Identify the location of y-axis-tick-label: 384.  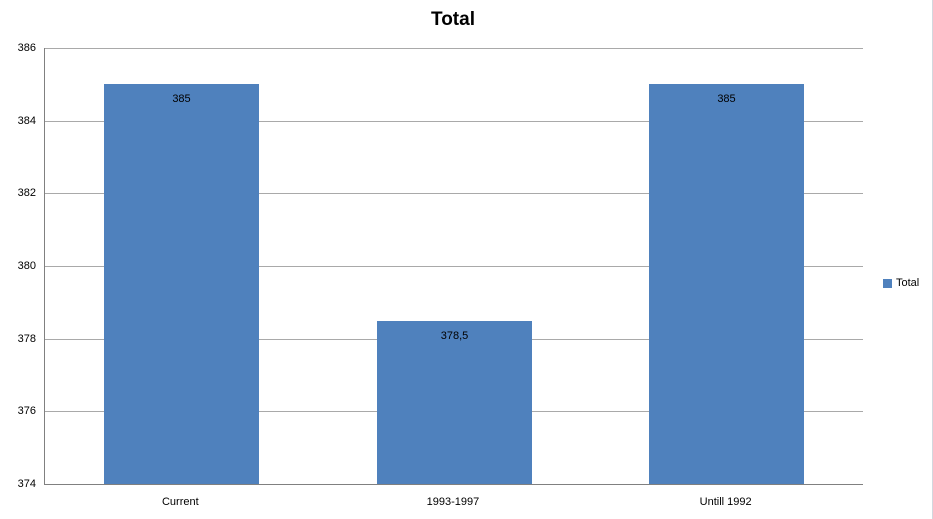
(26, 120).